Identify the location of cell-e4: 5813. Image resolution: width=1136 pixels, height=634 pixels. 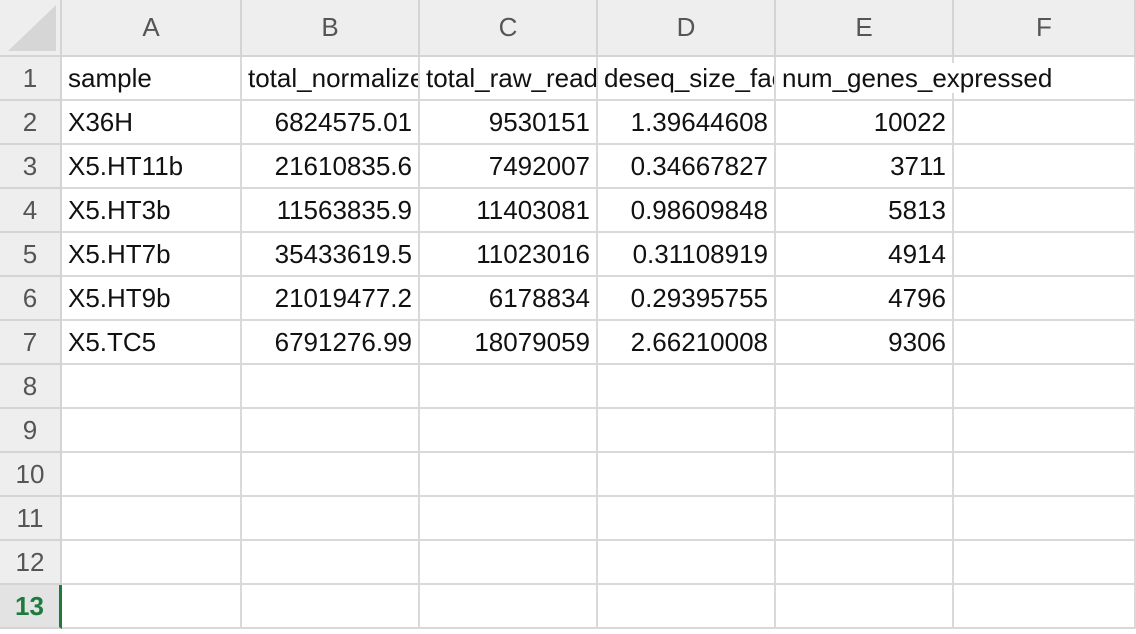
(865, 211).